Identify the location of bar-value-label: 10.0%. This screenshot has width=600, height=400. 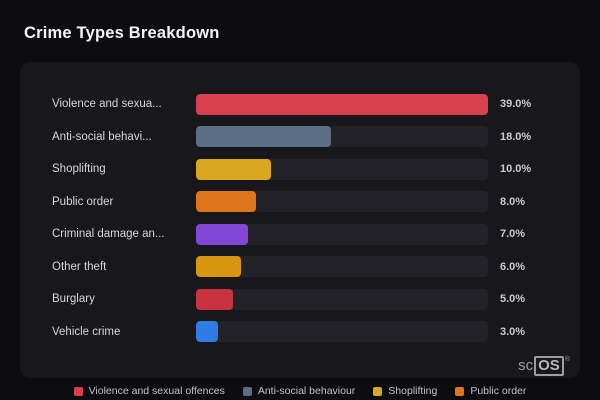
(516, 169).